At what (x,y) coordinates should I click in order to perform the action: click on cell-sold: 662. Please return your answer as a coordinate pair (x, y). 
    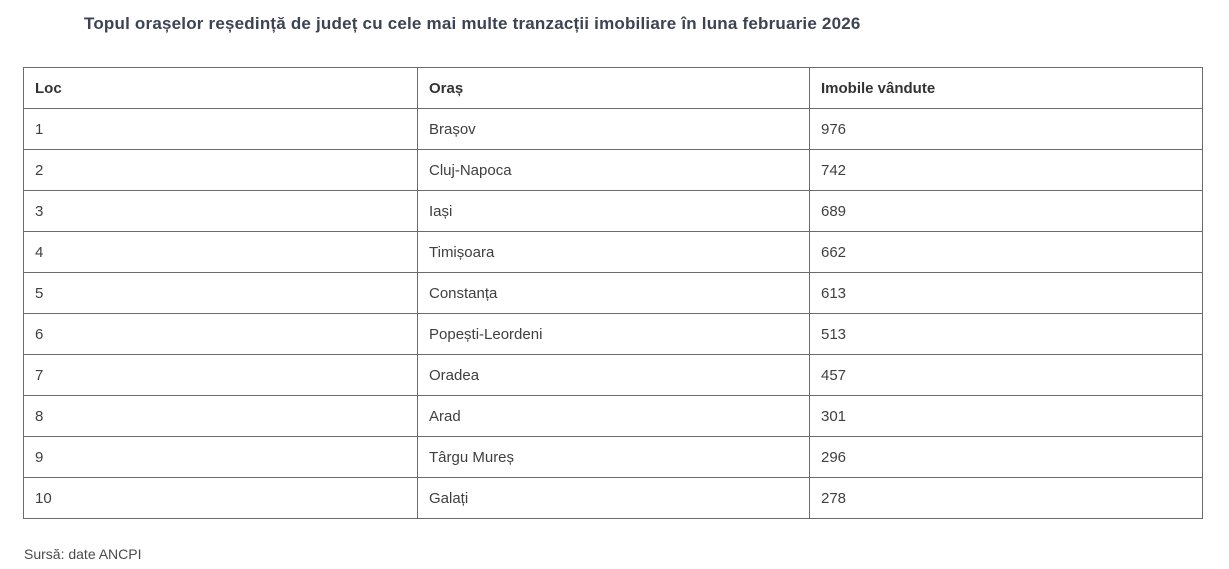
    Looking at the image, I should click on (1006, 252).